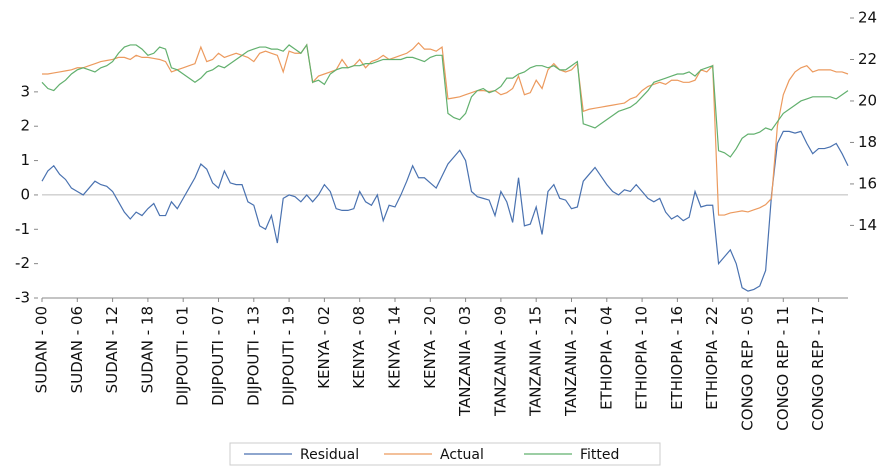 The image size is (890, 467). Describe the element at coordinates (183, 356) in the screenshot. I see `x-tick-label: DIJPOUTI - 01` at that location.